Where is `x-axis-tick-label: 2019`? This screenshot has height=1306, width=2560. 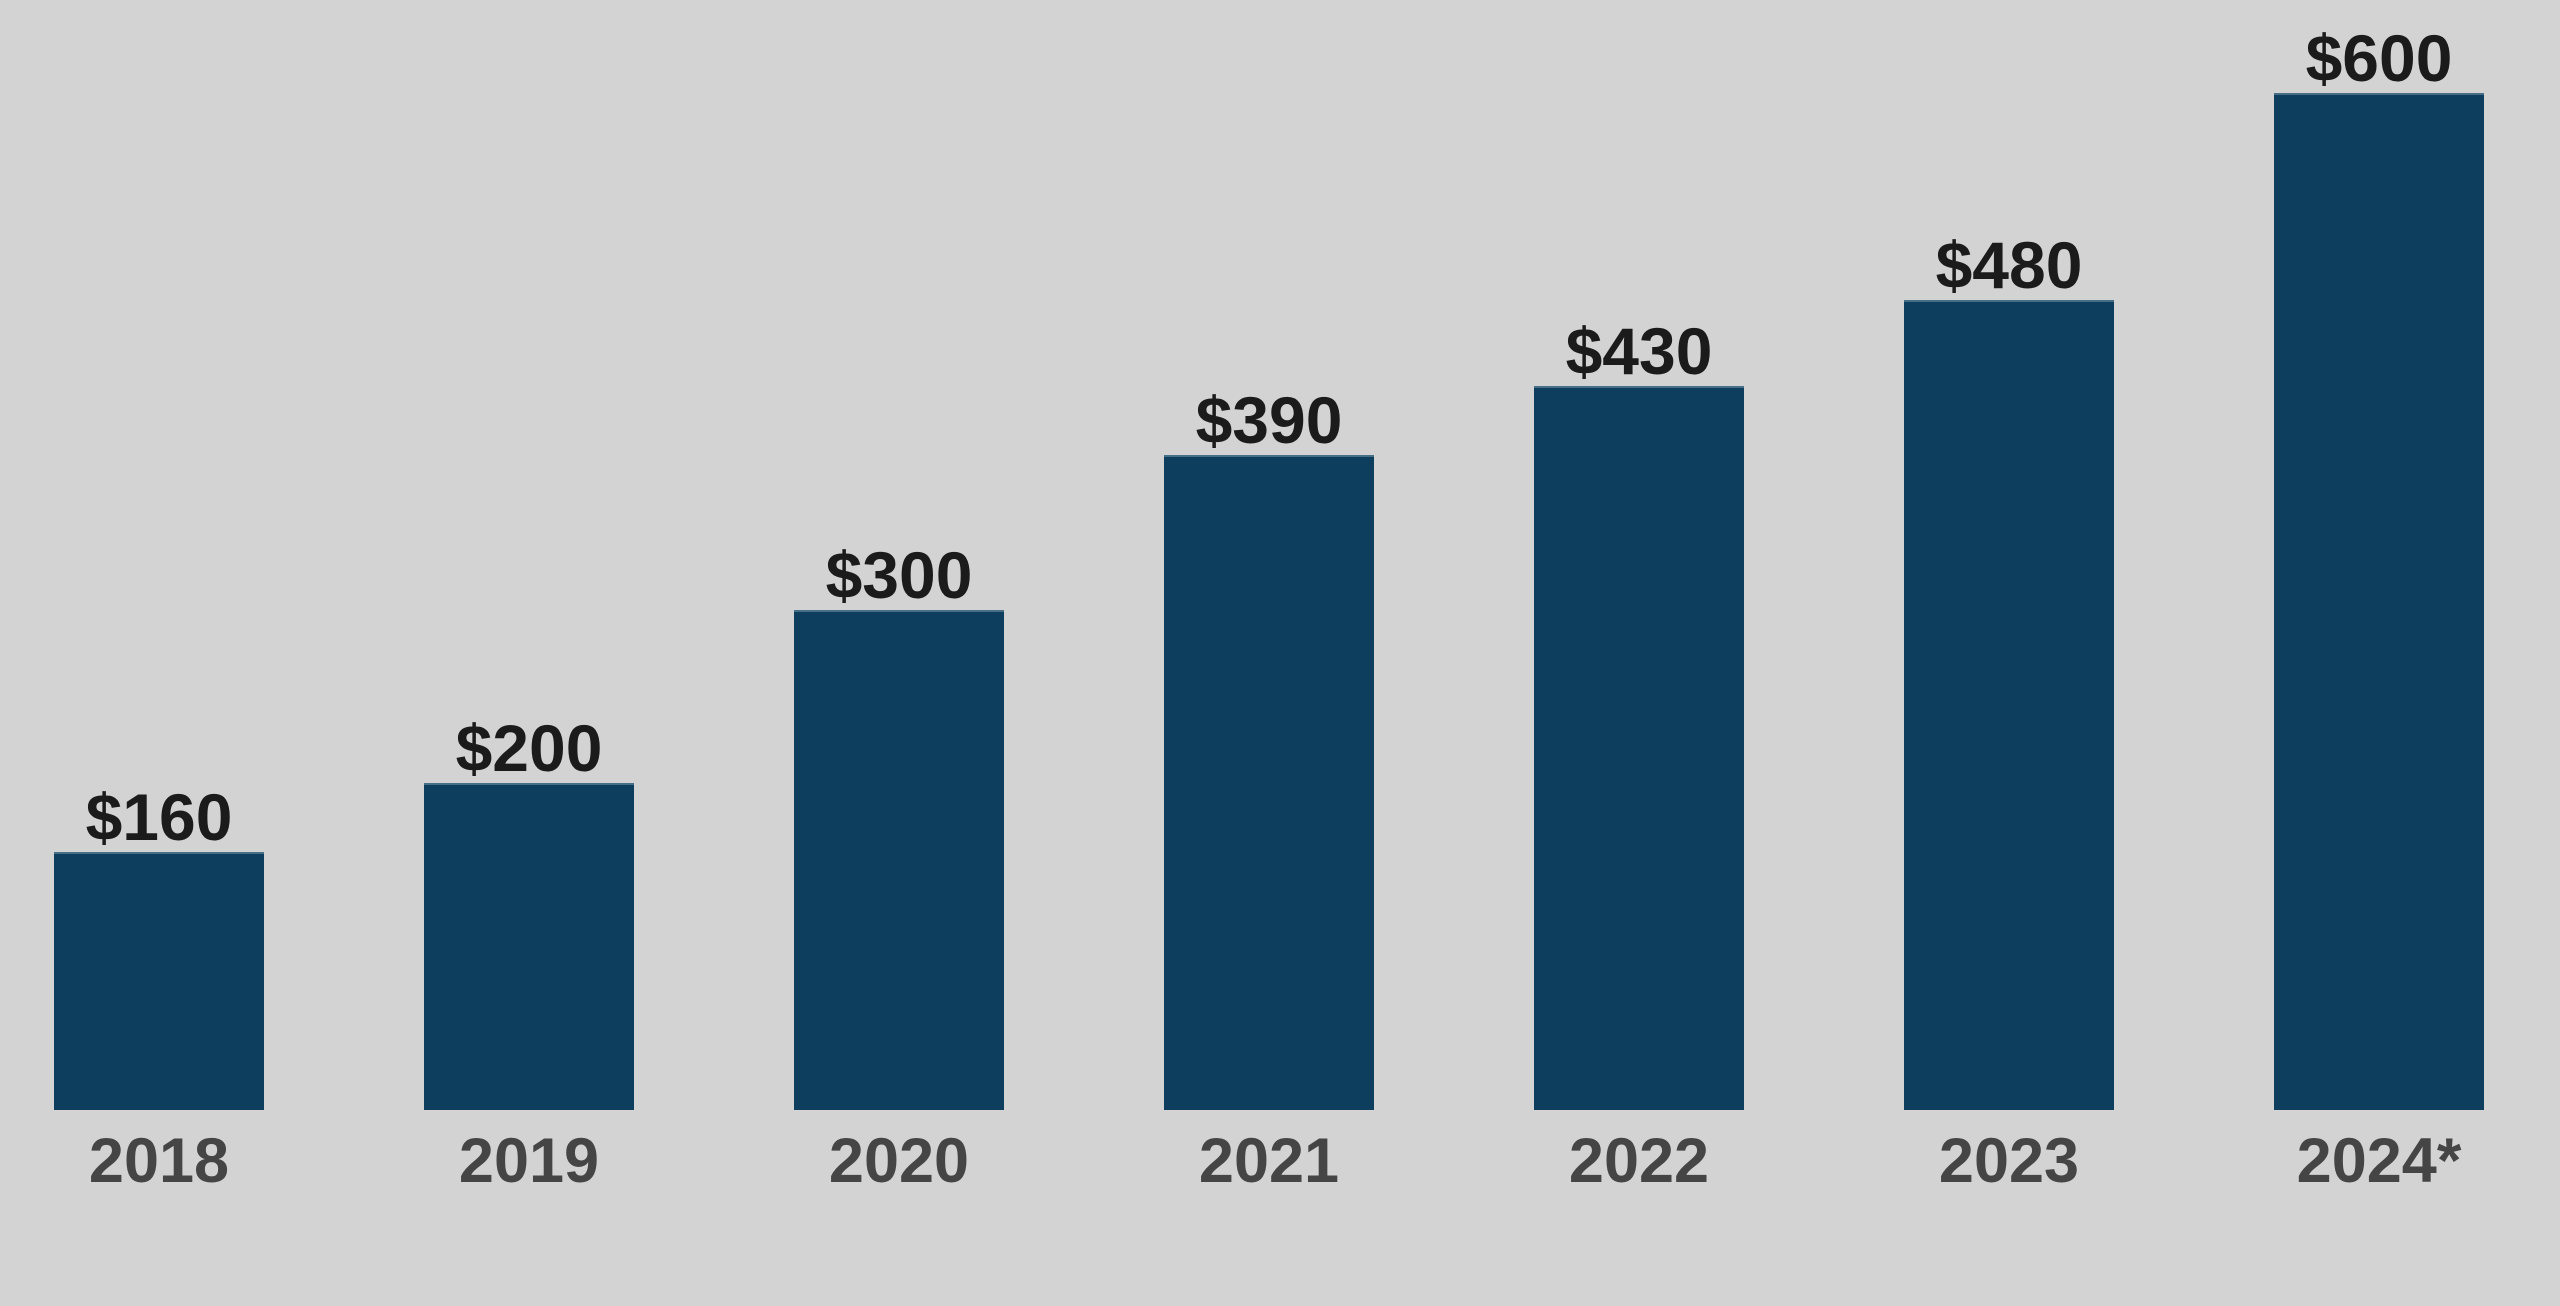
x-axis-tick-label: 2019 is located at coordinates (529, 1161).